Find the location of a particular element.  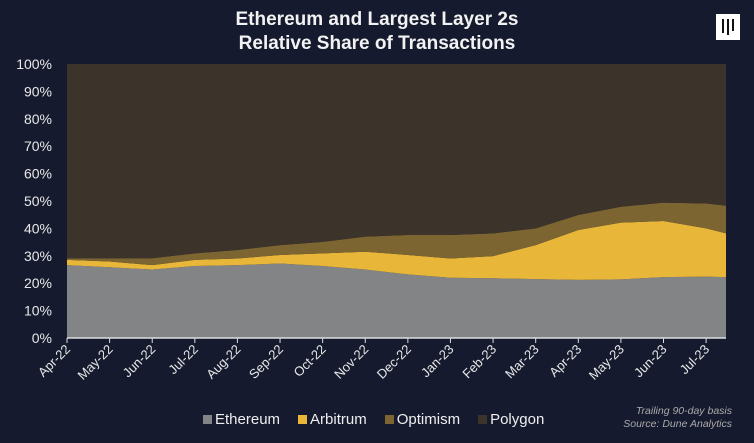

x-tick-label: May-23 is located at coordinates (606, 362).